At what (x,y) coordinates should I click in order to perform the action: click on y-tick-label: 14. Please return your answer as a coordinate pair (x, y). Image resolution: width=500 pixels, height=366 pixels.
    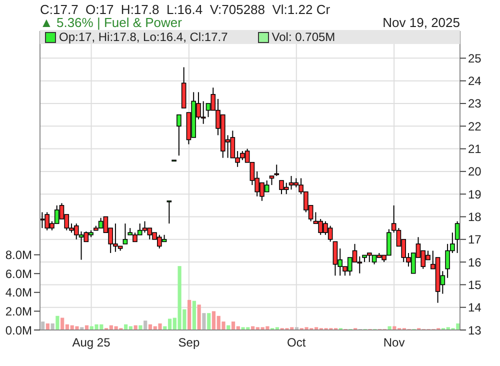
    Looking at the image, I should click on (475, 307).